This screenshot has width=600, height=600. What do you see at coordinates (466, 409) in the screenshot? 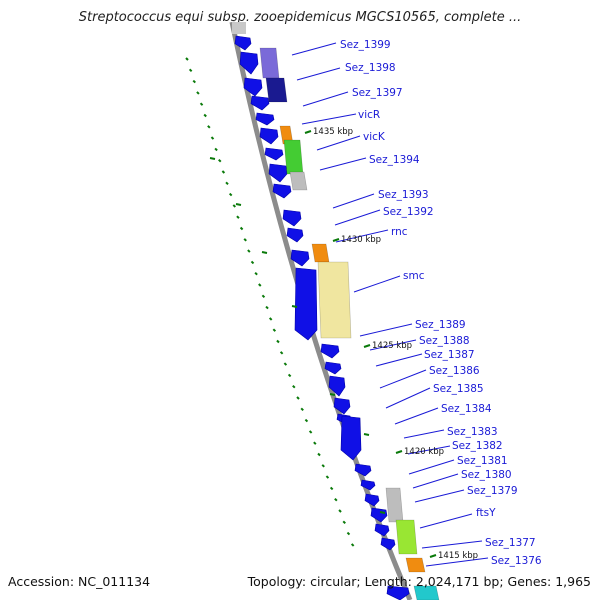
I see `gene-label-sez_1384: Sez_1384` at bounding box center [466, 409].